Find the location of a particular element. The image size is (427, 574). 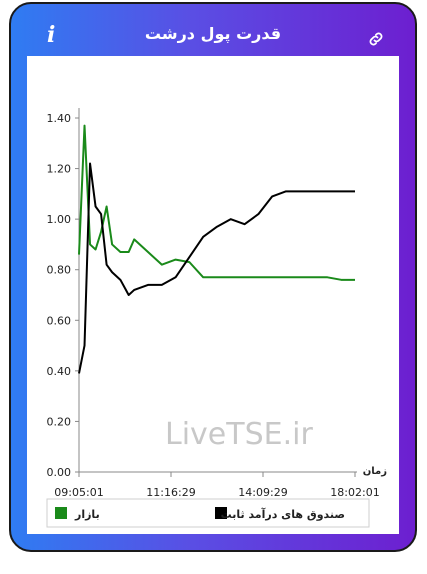

legend: بازار صندوق های درآمد ثابت is located at coordinates (208, 513).